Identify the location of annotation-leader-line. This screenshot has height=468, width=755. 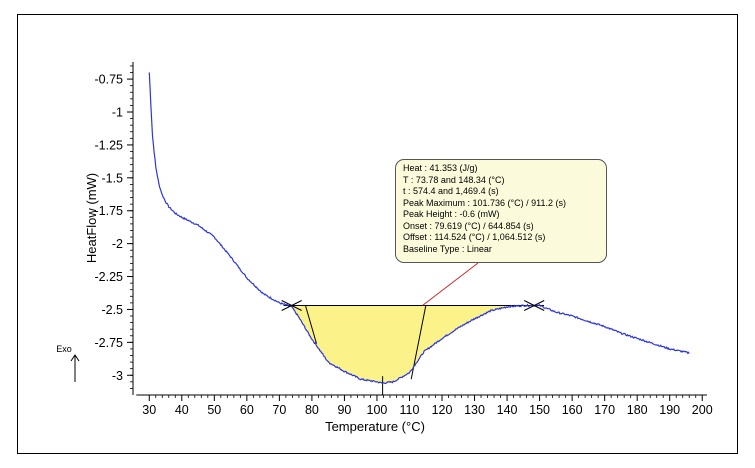
(450, 284).